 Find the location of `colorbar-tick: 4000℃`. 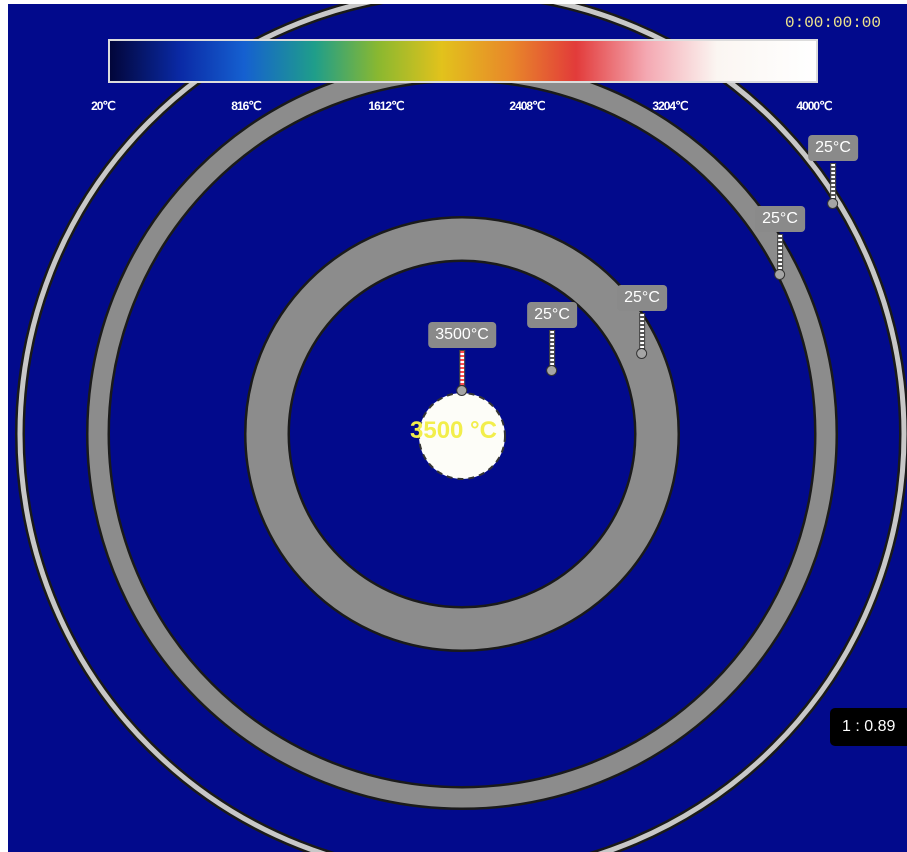

colorbar-tick: 4000℃ is located at coordinates (814, 106).